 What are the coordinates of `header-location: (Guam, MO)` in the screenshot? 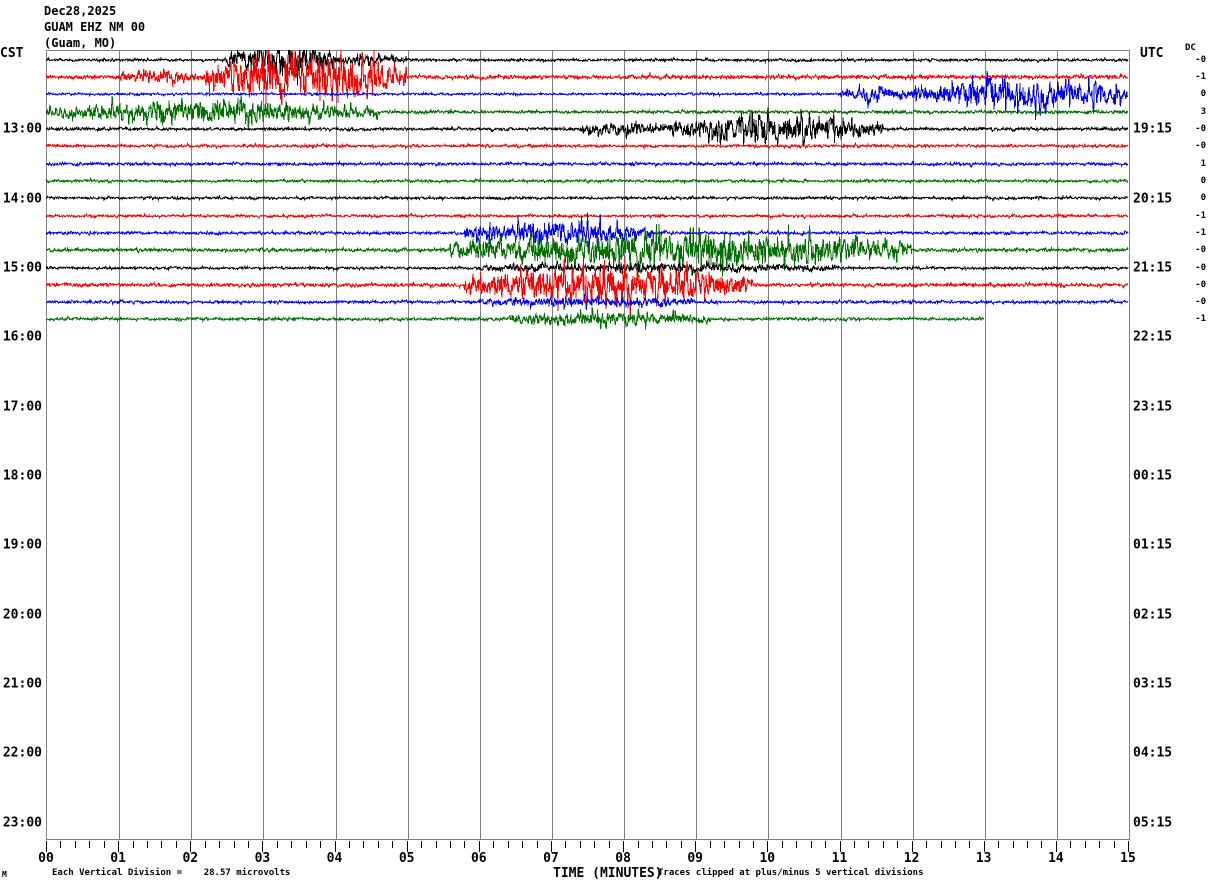 It's located at (80, 43).